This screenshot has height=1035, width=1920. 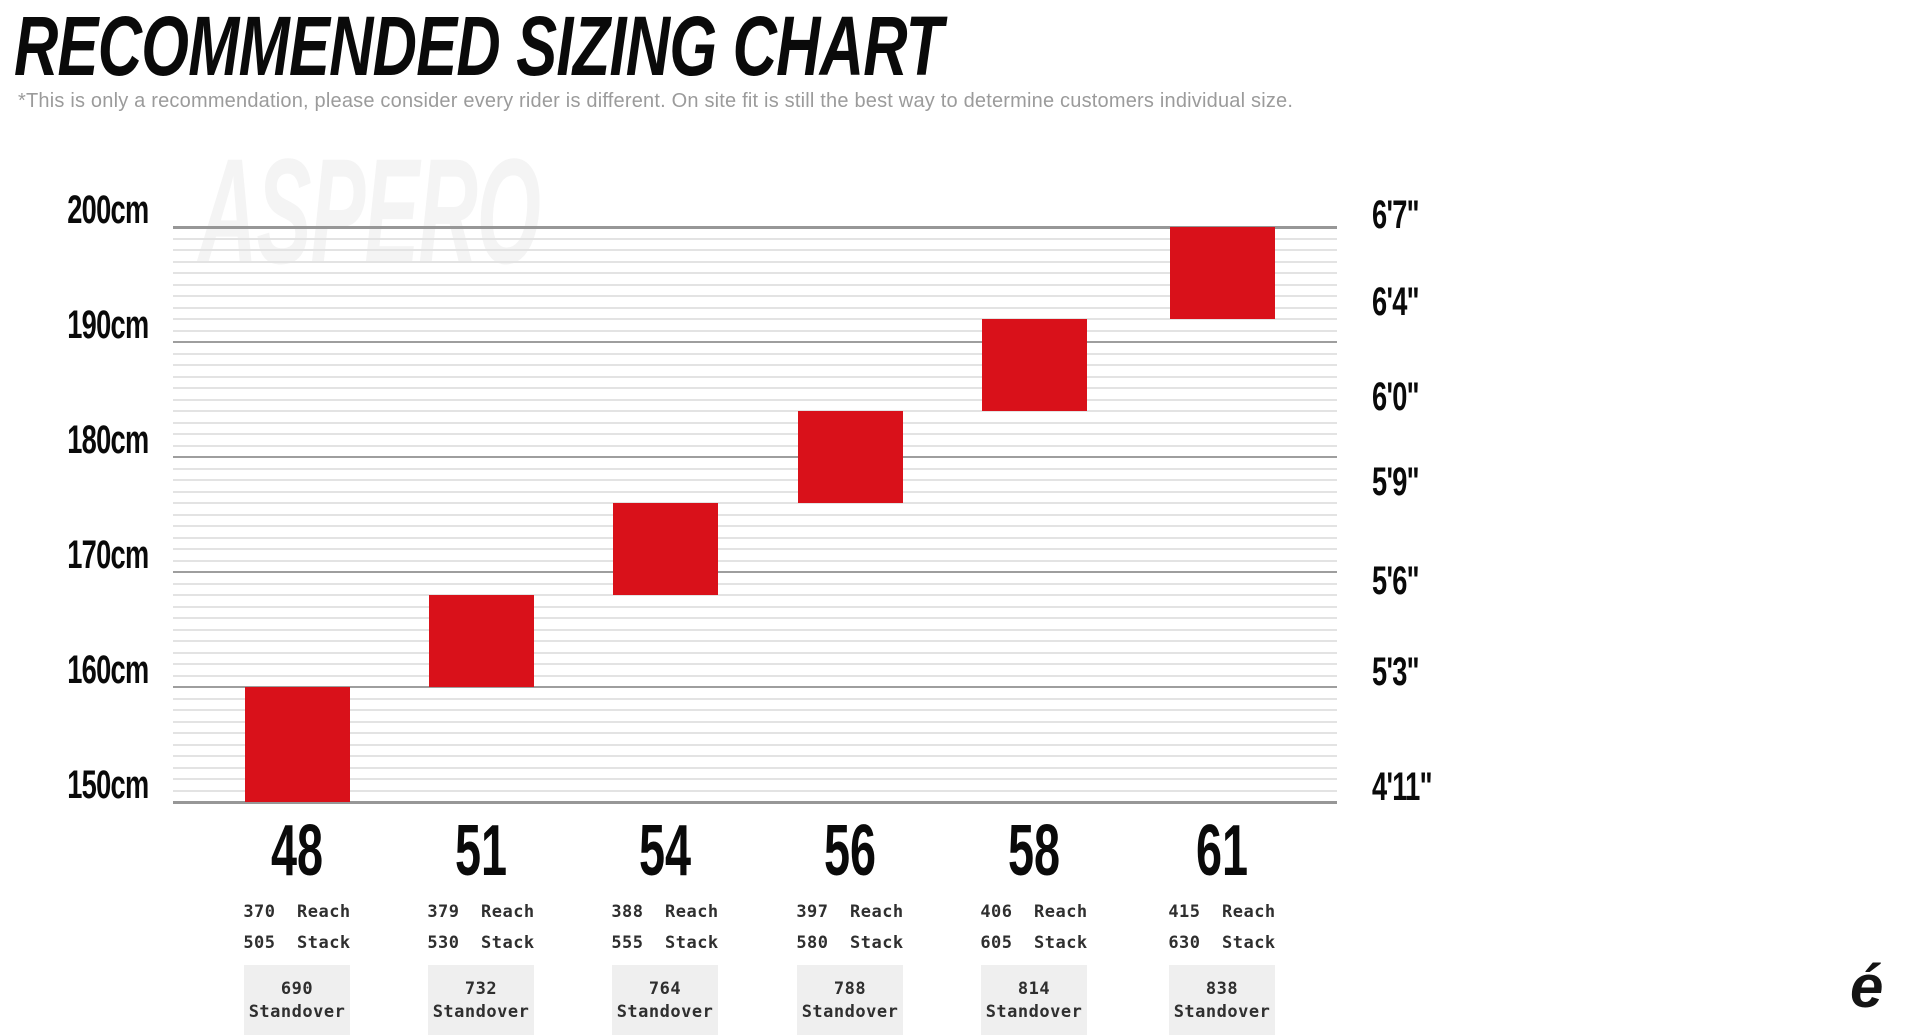 I want to click on standover-box-56: 788 Standover, so click(x=850, y=1000).